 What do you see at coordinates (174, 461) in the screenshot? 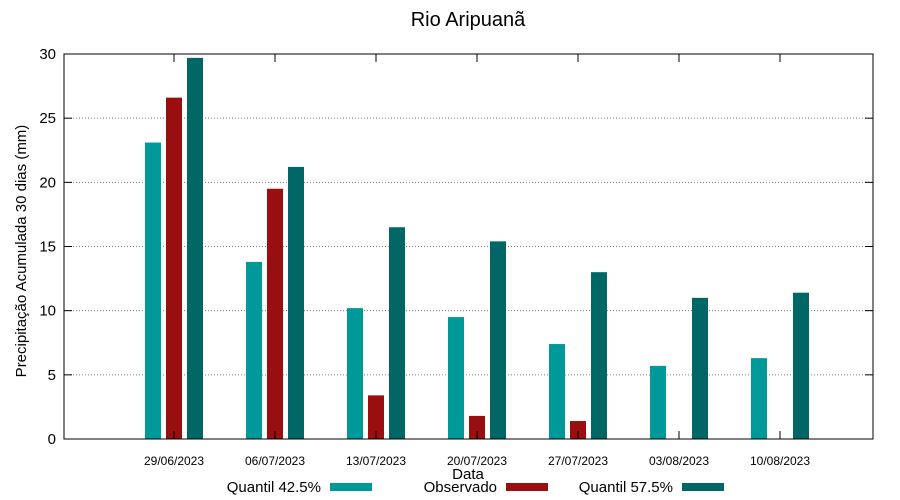
I see `x-tick-label: 29/06/2023` at bounding box center [174, 461].